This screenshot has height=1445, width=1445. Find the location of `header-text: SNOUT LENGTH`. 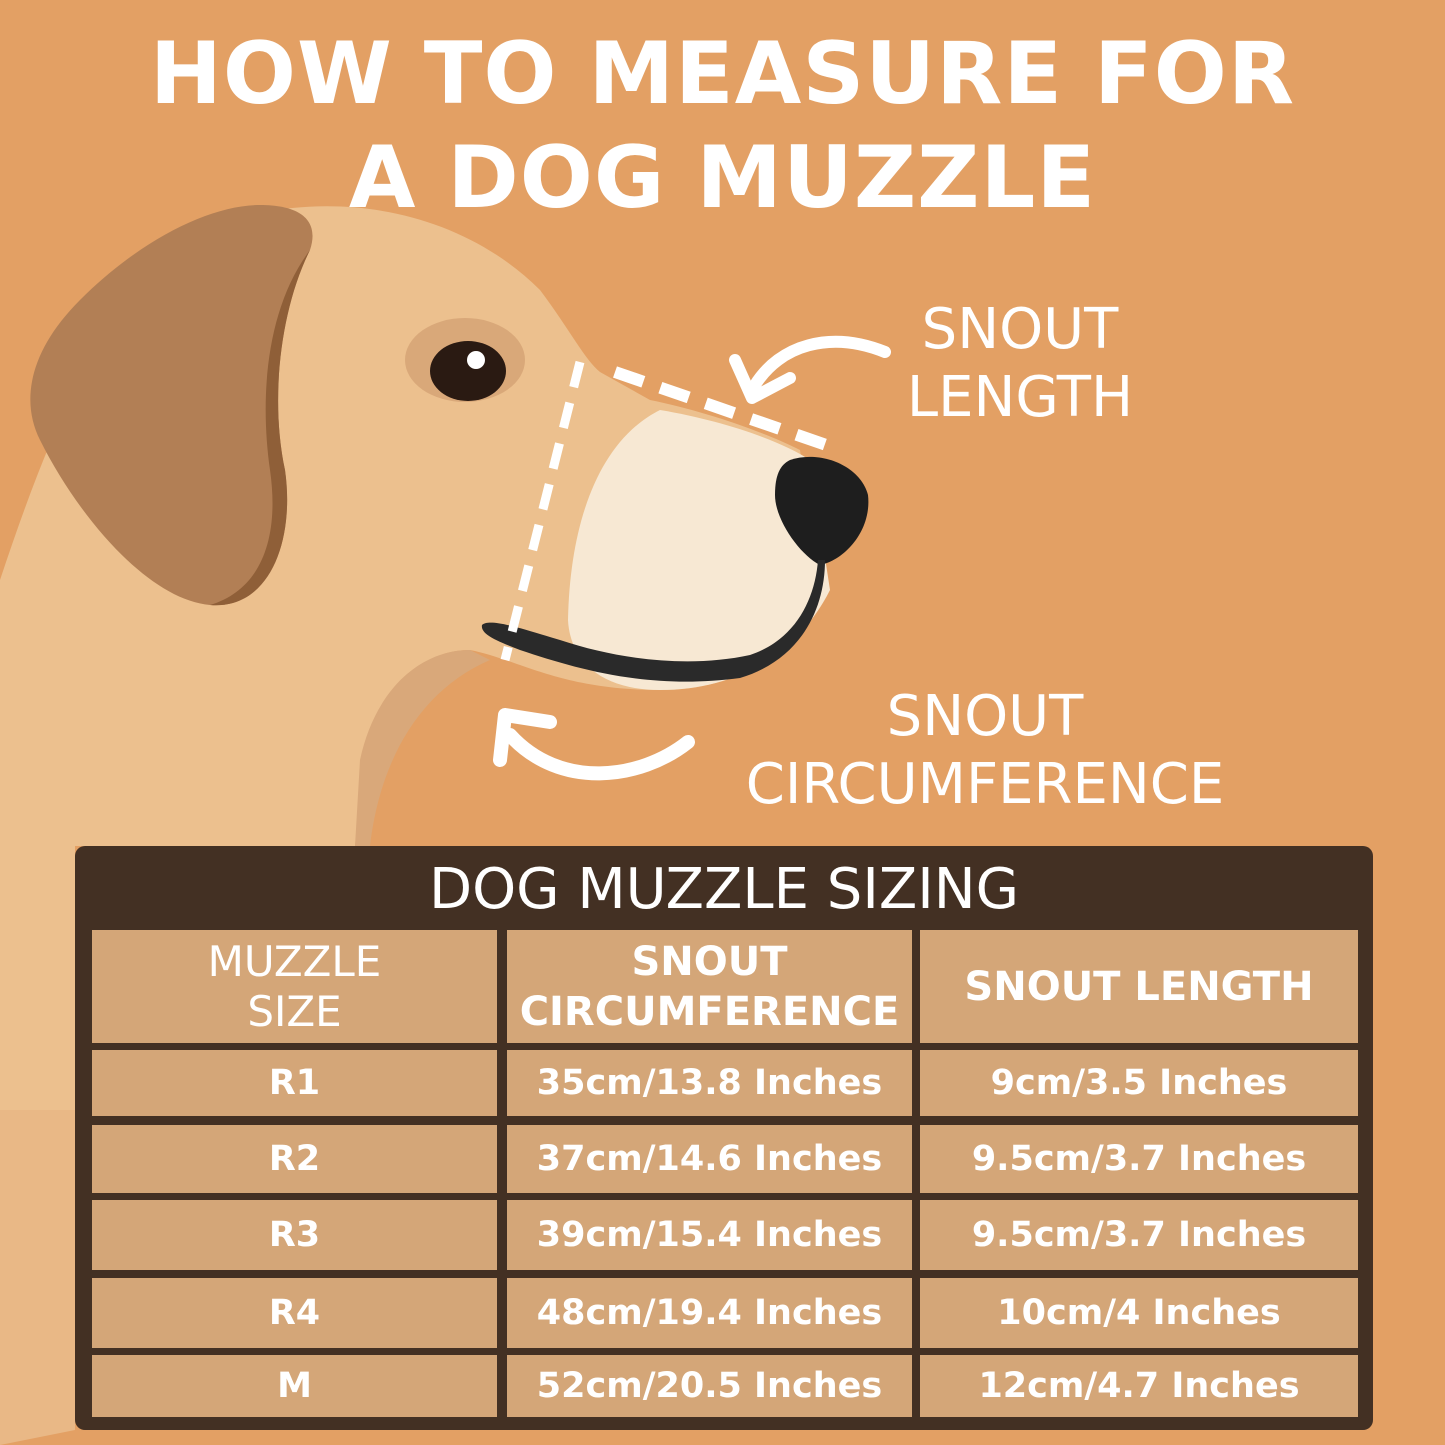

header-text: SNOUT LENGTH is located at coordinates (1139, 986).